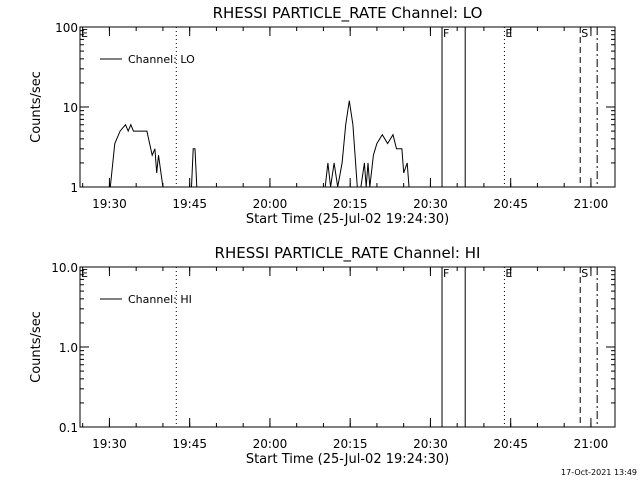  What do you see at coordinates (68, 428) in the screenshot?
I see `y-tick-label: 0.1` at bounding box center [68, 428].